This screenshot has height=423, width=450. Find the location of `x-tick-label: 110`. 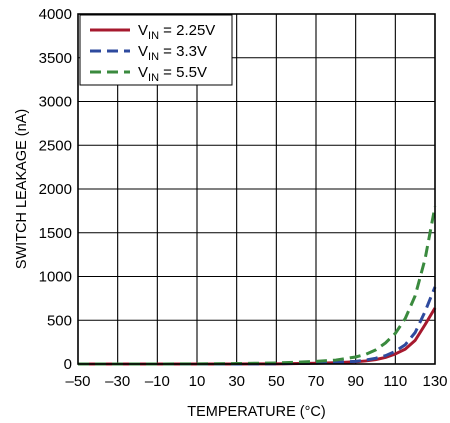

x-tick-label: 110 is located at coordinates (395, 381).